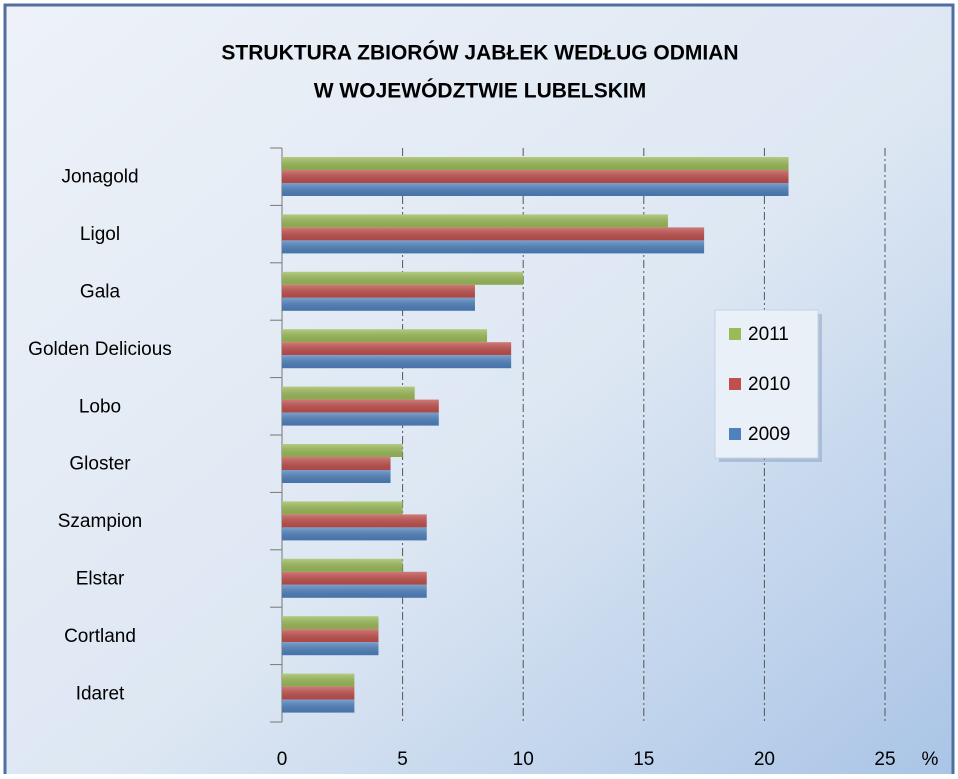  I want to click on y-tick-label: Golden Delicious, so click(100, 349).